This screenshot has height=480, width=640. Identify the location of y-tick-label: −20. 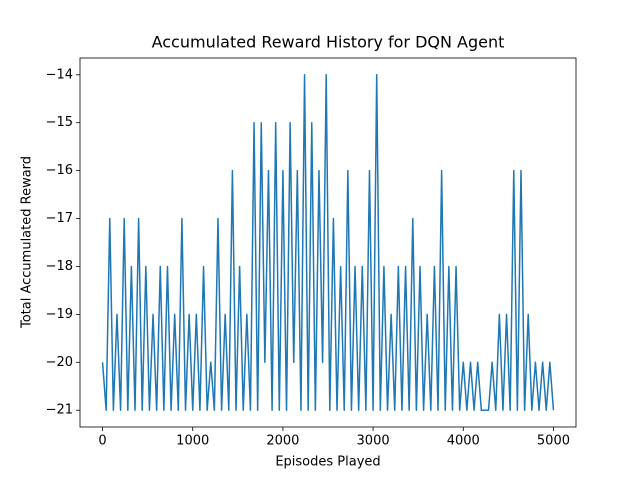
(59, 362).